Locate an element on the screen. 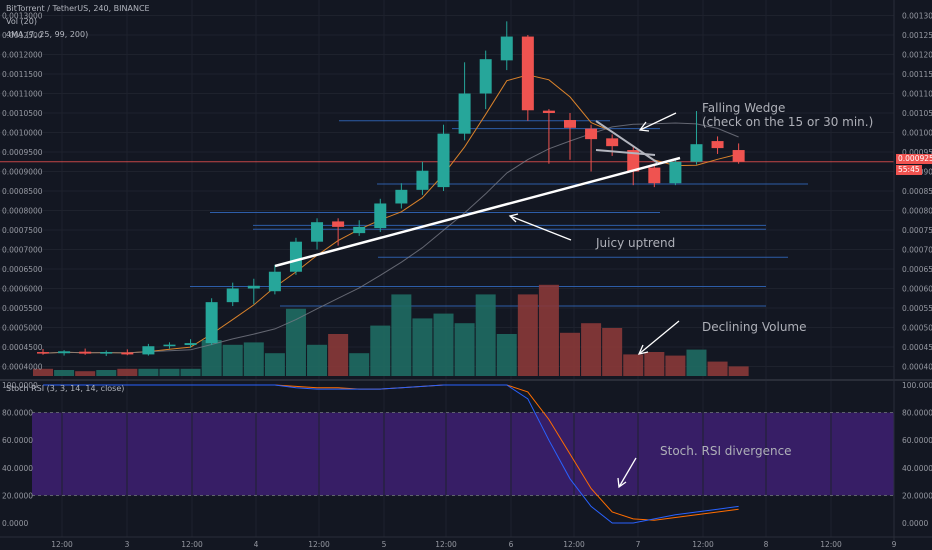 The width and height of the screenshot is (932, 550). arrow-stoch is located at coordinates (627, 472).